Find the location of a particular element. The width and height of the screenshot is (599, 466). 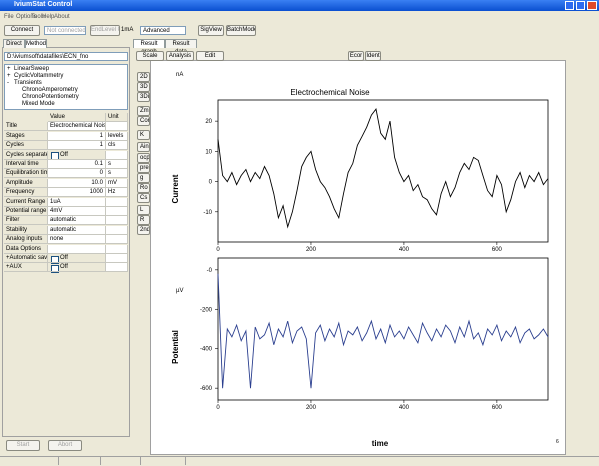

param-value: 4mV is located at coordinates (77, 211).